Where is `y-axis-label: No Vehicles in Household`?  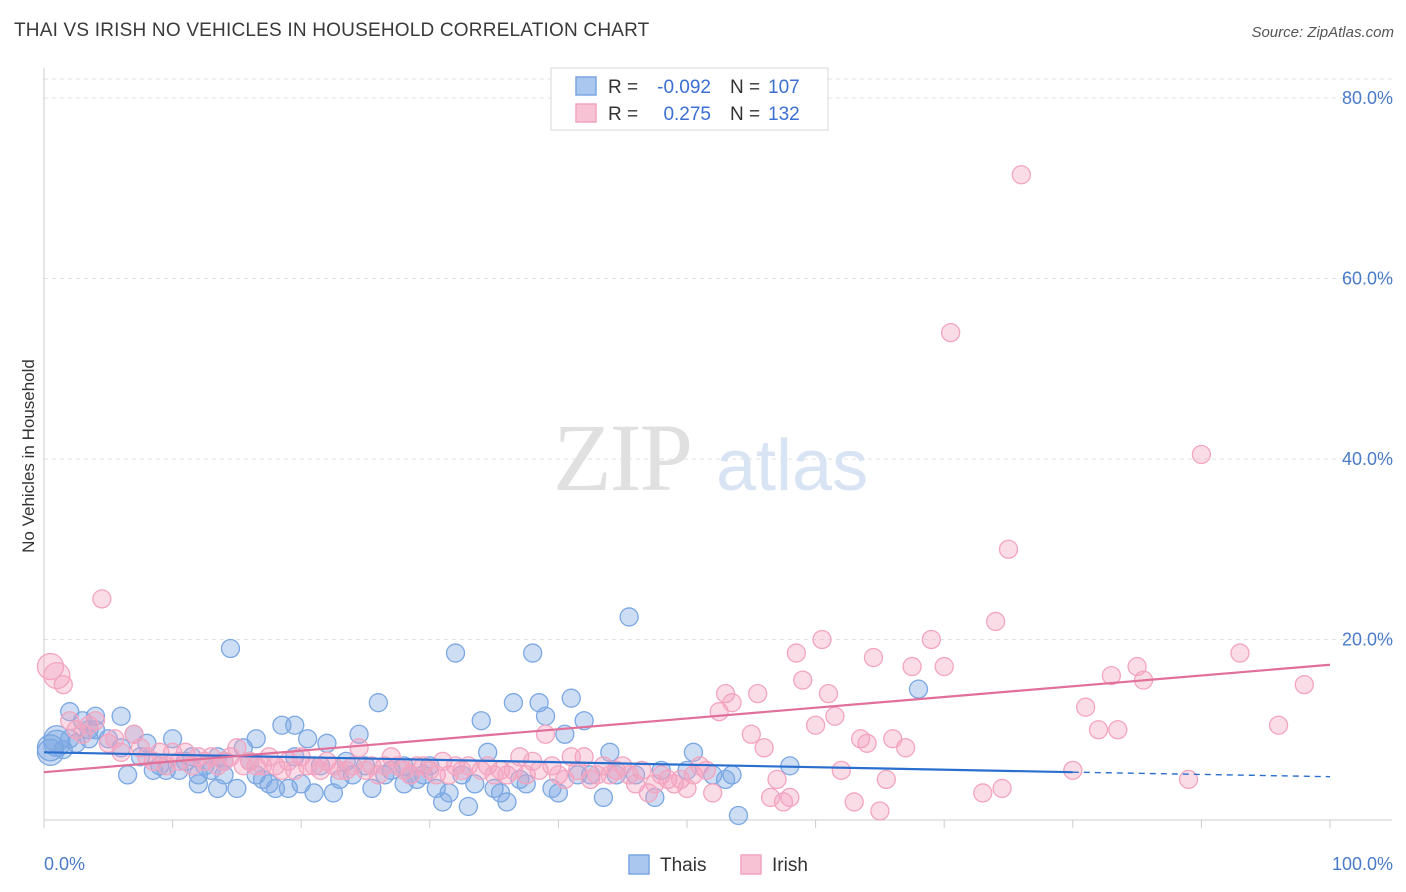 y-axis-label: No Vehicles in Household is located at coordinates (28, 456).